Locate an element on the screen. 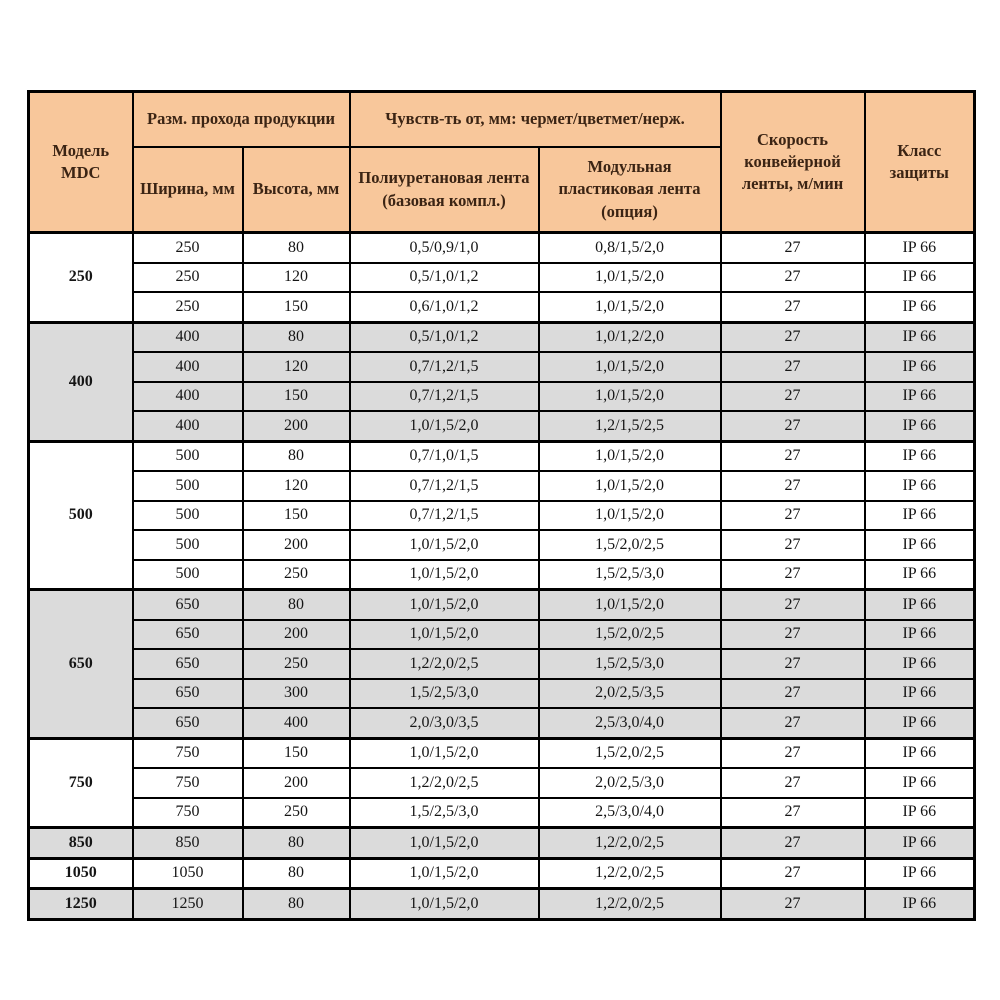  table-row: 250 120 0,5/1,0/1,2 1,0/1,5/2,0 27 IP 66 is located at coordinates (502, 277).